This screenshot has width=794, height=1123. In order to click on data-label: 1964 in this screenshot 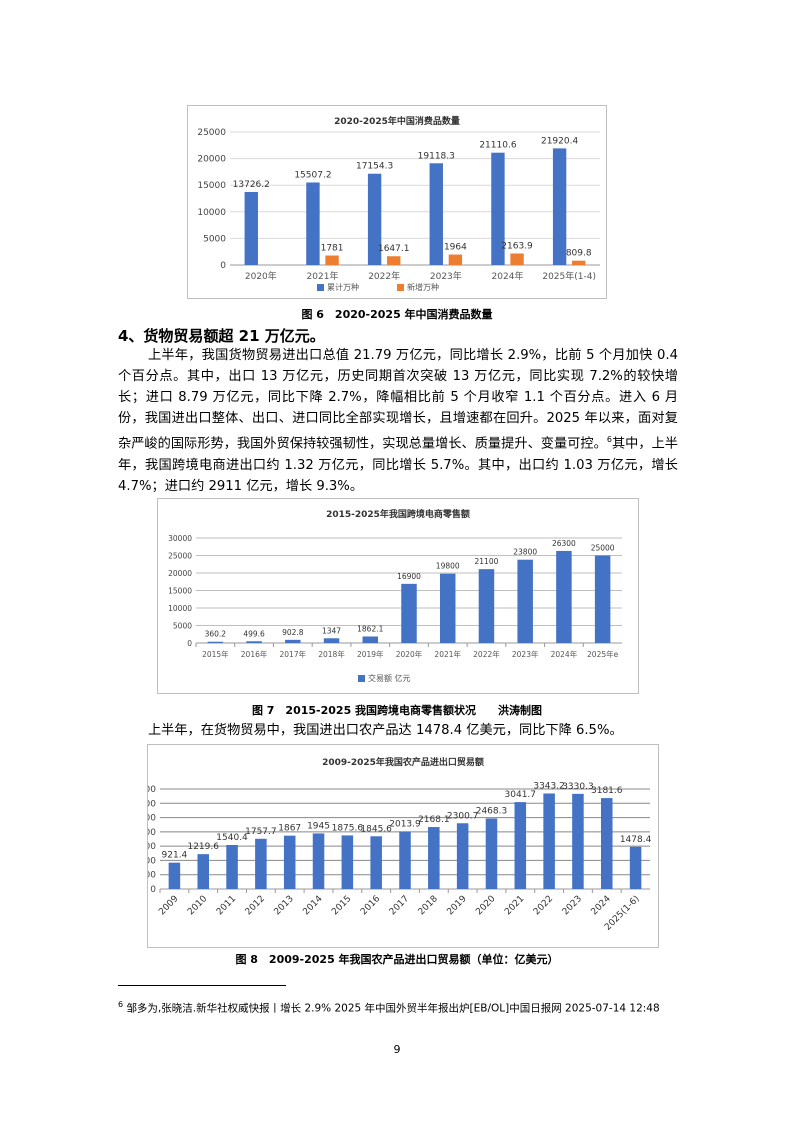, I will do `click(455, 248)`.